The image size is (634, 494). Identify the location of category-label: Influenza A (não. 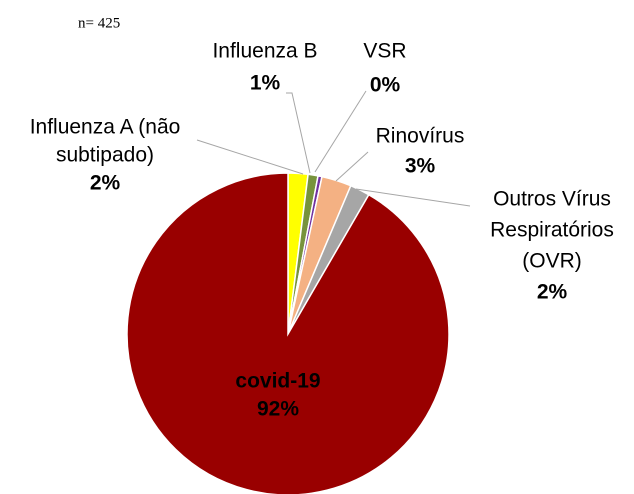
(105, 127).